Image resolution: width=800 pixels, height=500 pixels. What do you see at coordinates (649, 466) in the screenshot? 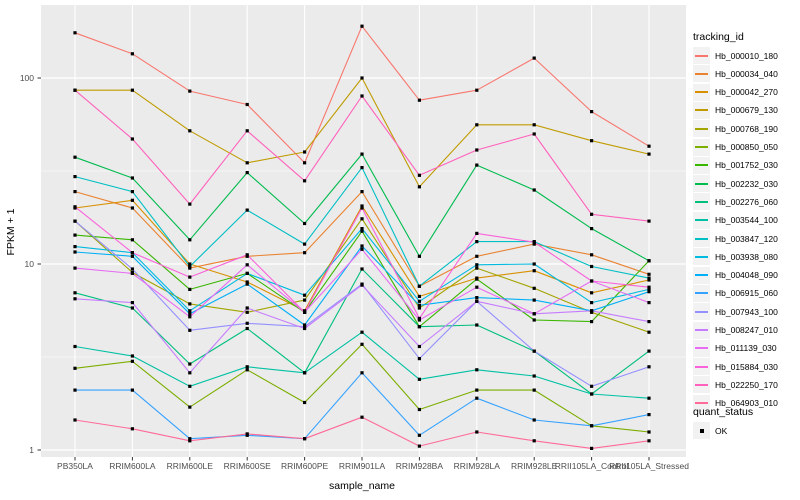
I see `x-tick-label: RRII105LA_Stressed` at bounding box center [649, 466].